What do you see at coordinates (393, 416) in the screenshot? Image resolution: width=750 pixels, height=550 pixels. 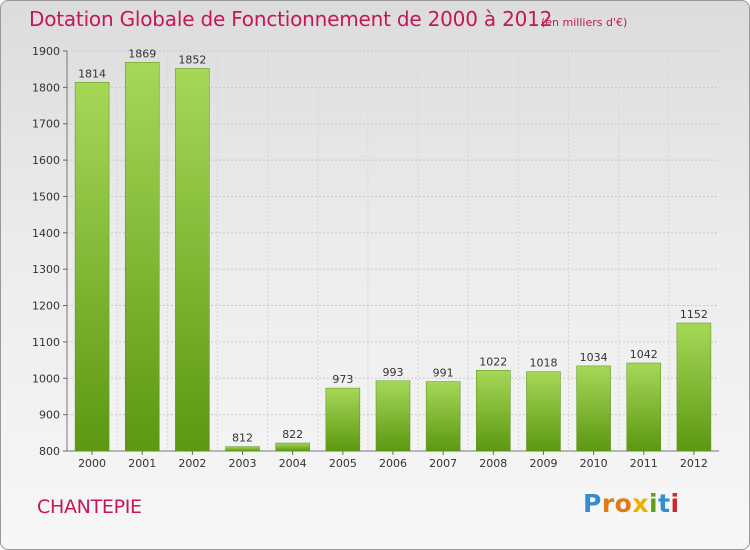 I see `bar-2006` at bounding box center [393, 416].